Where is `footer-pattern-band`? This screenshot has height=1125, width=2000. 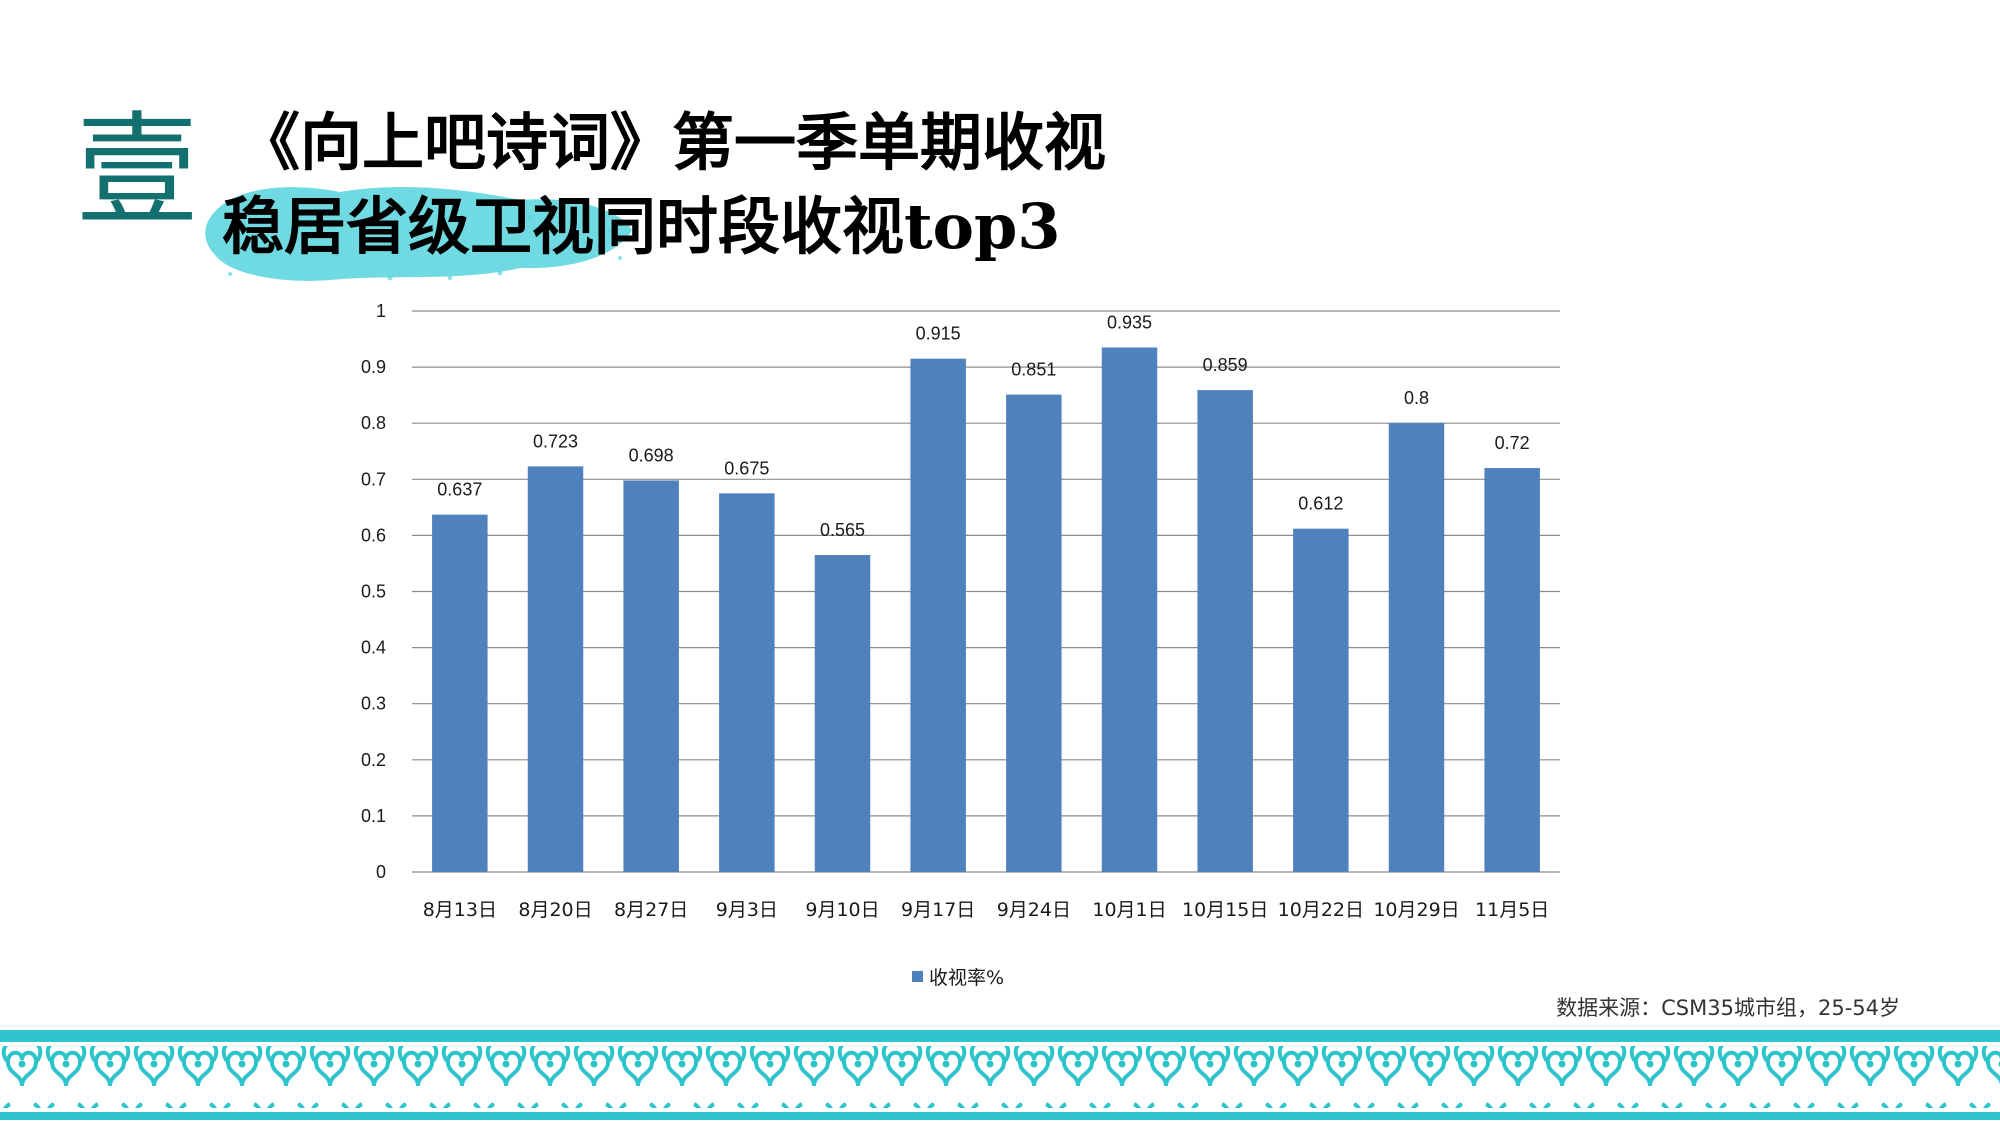
footer-pattern-band is located at coordinates (1000, 1075).